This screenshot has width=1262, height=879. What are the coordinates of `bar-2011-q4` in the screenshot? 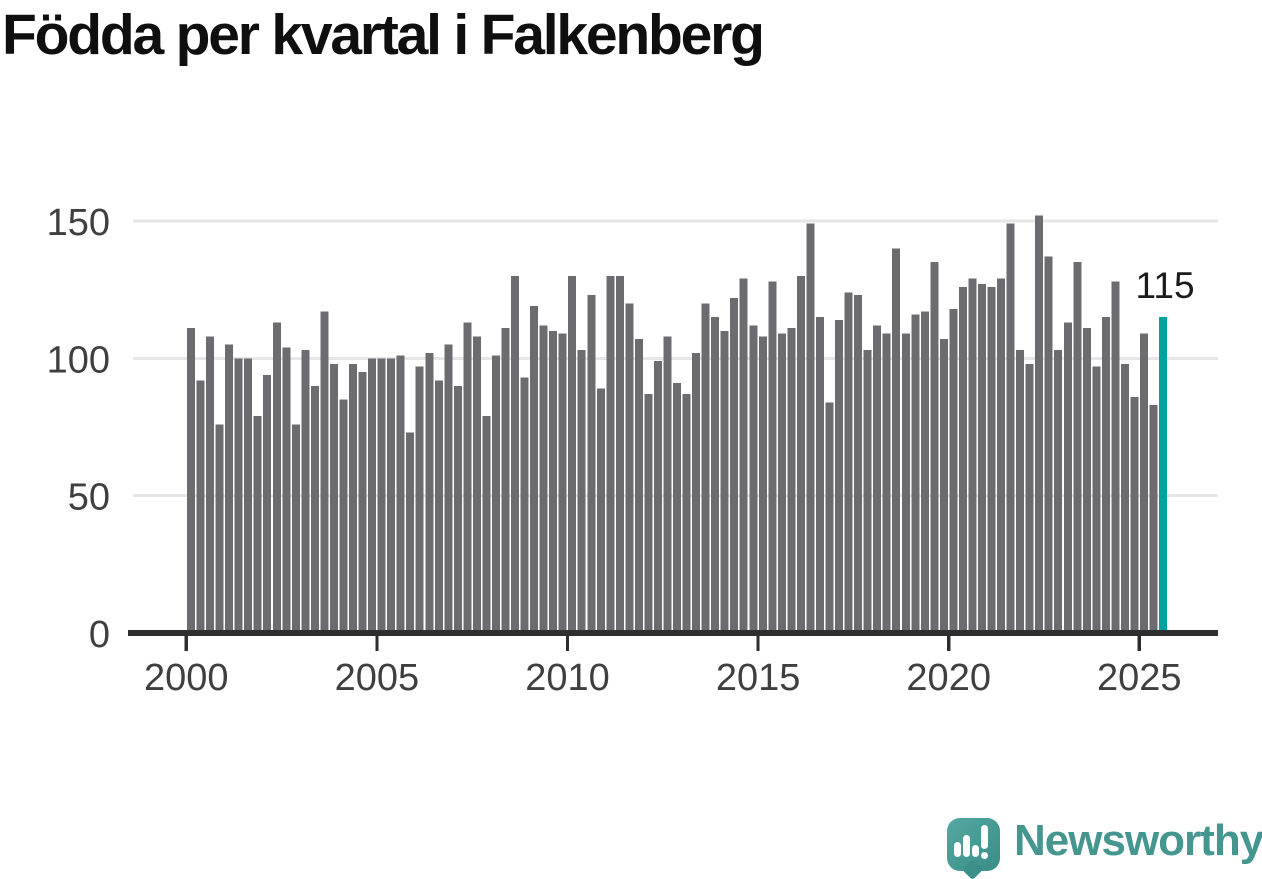 It's located at (638, 487).